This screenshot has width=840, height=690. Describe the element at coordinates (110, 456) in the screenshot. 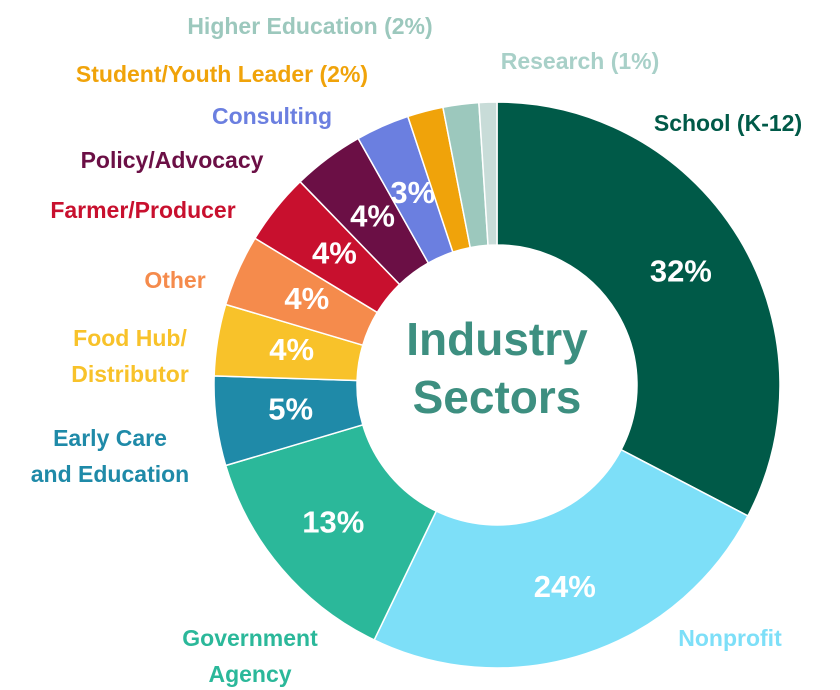

I see `slice-name: Early Care and Education` at that location.